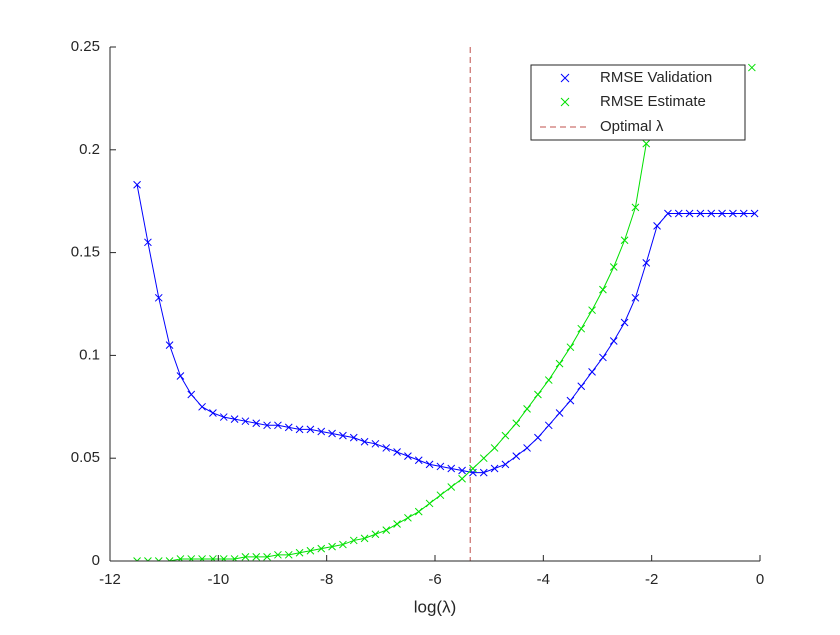  What do you see at coordinates (85, 46) in the screenshot?
I see `y-tick-label: 0.25` at bounding box center [85, 46].